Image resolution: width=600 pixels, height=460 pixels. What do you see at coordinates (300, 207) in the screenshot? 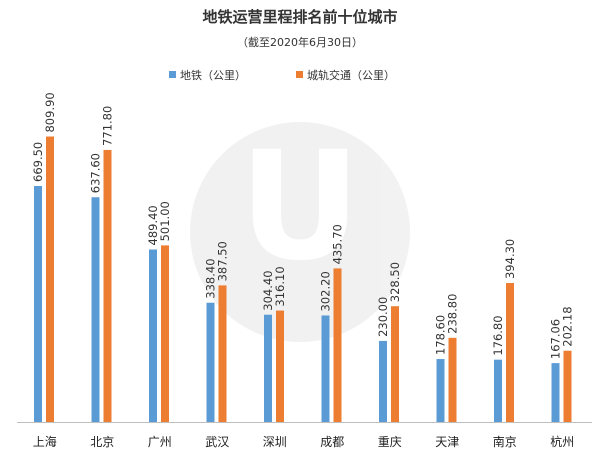
I see `svg-text: U` at bounding box center [300, 207].